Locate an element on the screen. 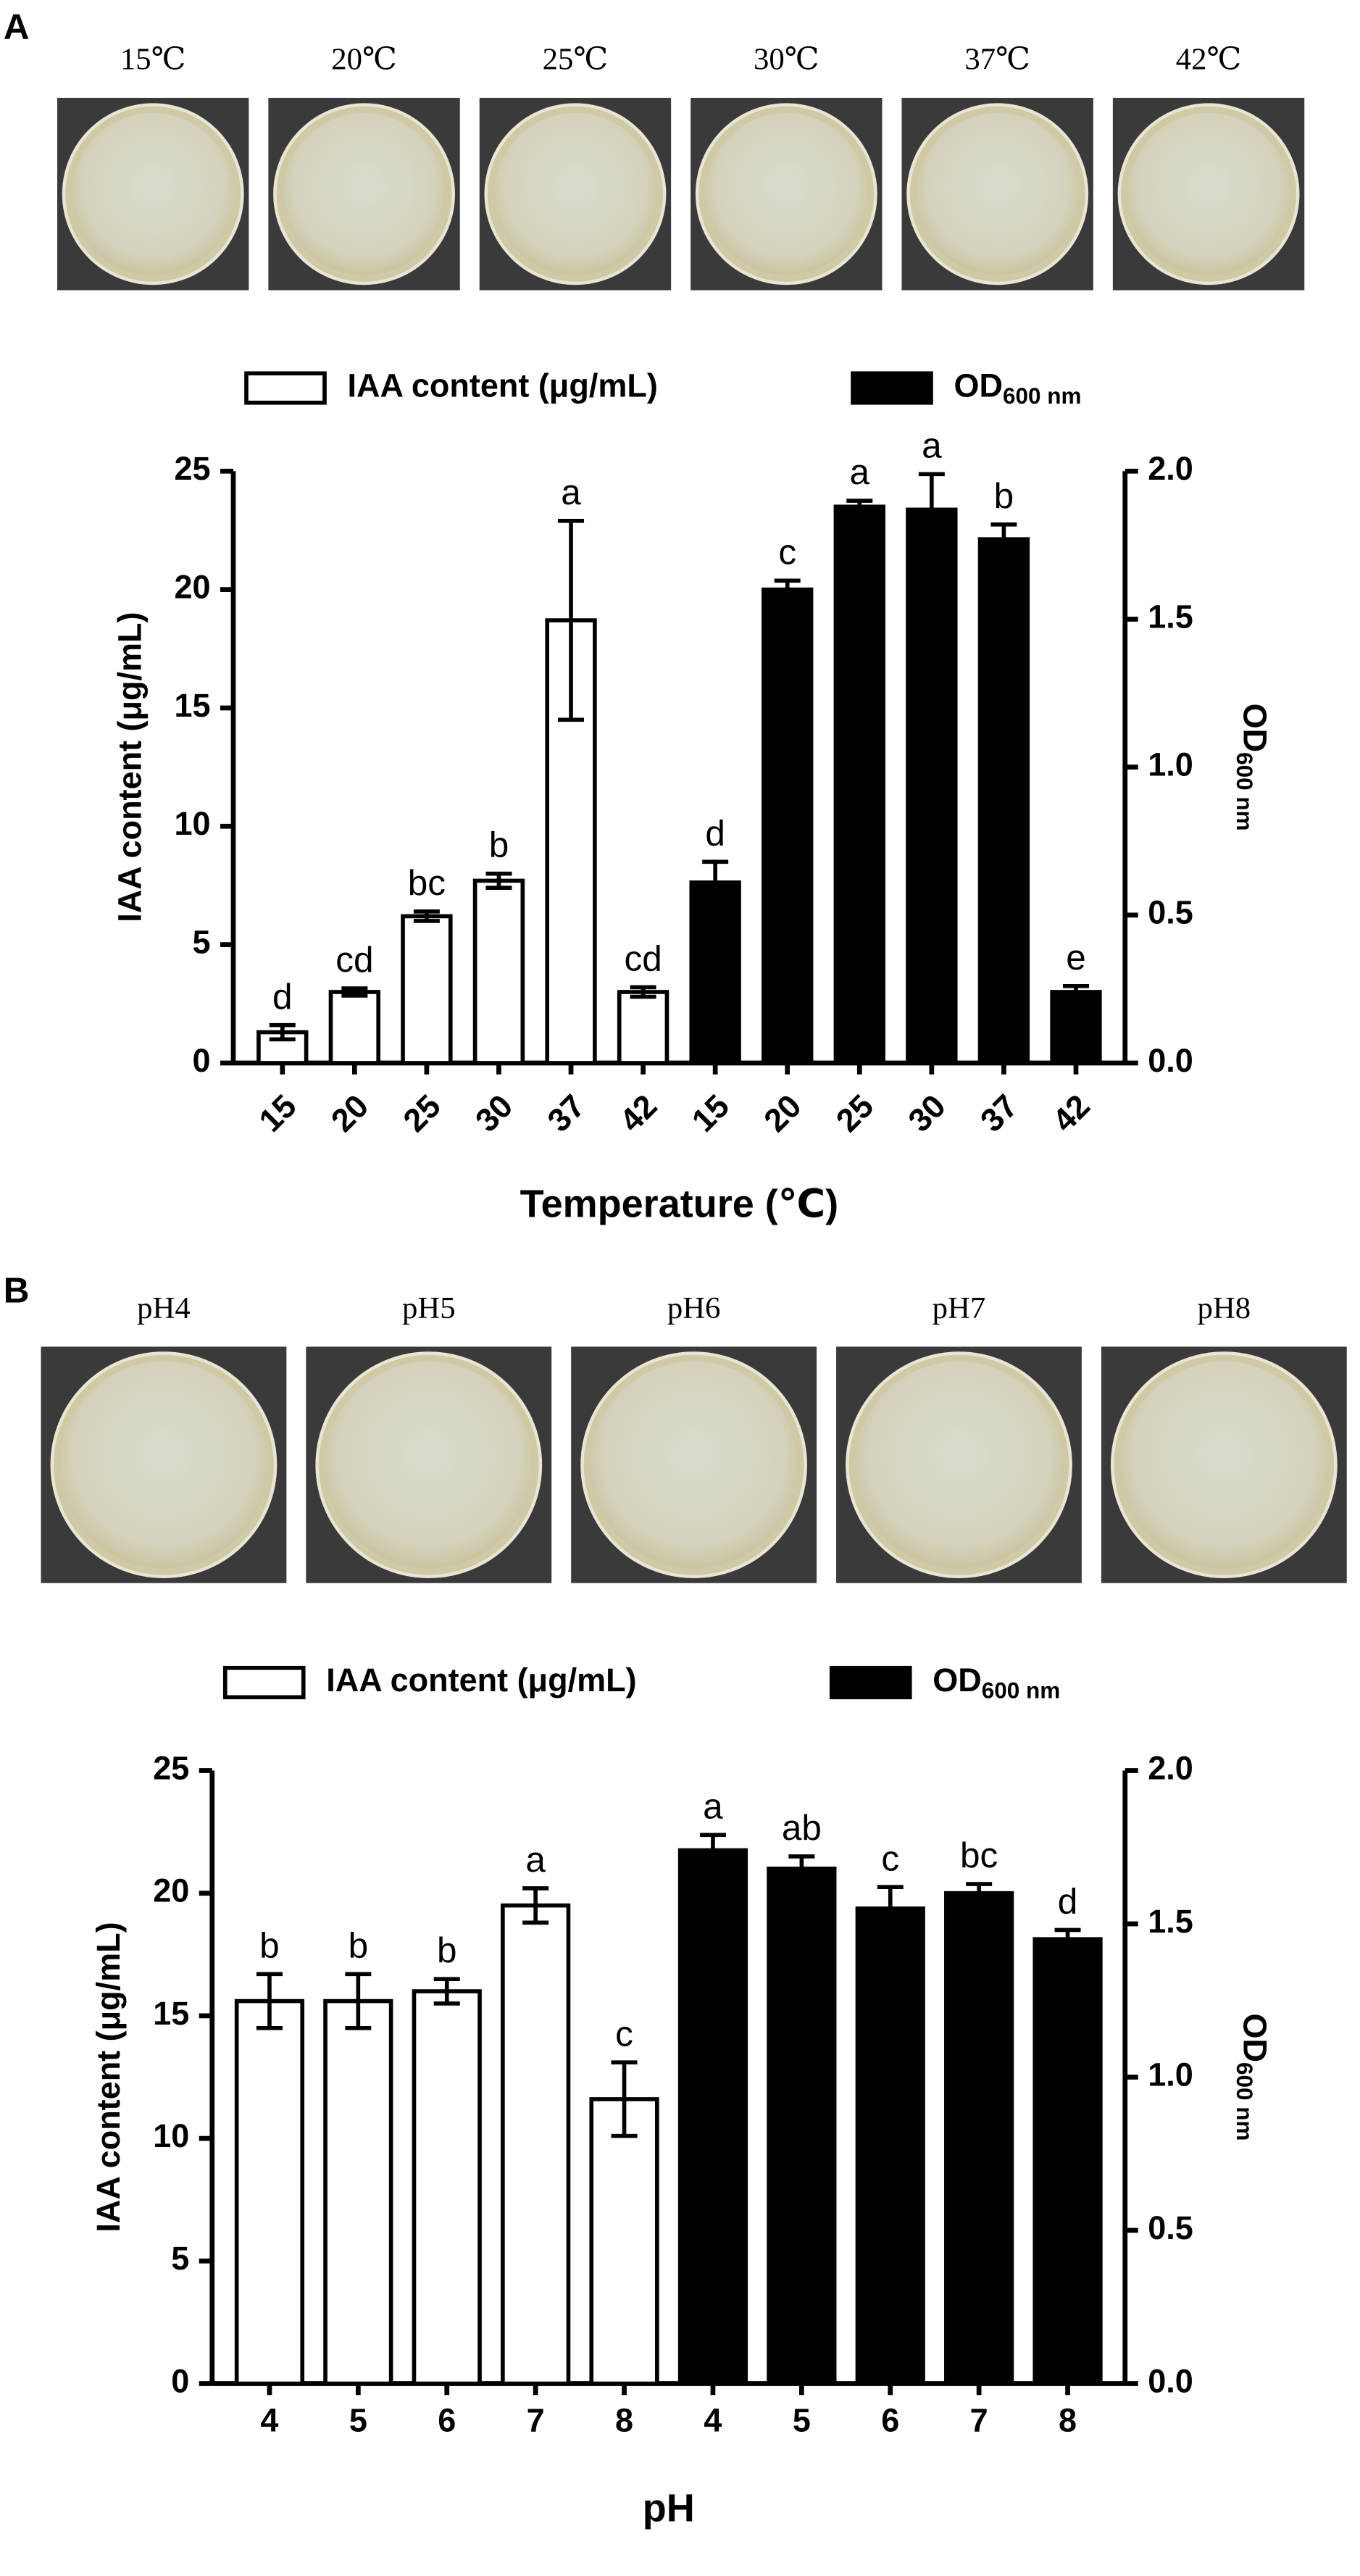 This screenshot has width=1360, height=2576. x-tick-label: 4 is located at coordinates (269, 2419).